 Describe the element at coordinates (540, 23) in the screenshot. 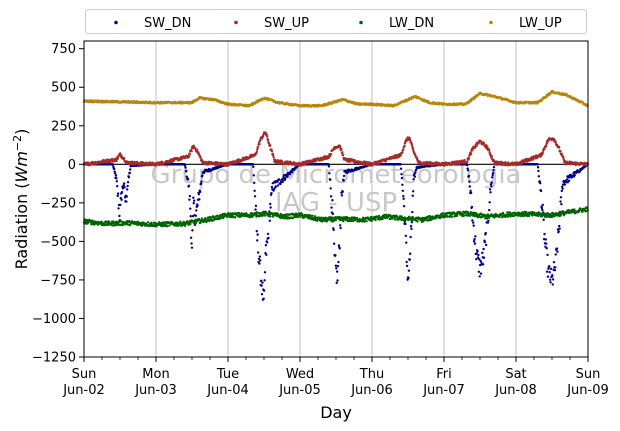

I see `legend-label: LW_UP` at that location.